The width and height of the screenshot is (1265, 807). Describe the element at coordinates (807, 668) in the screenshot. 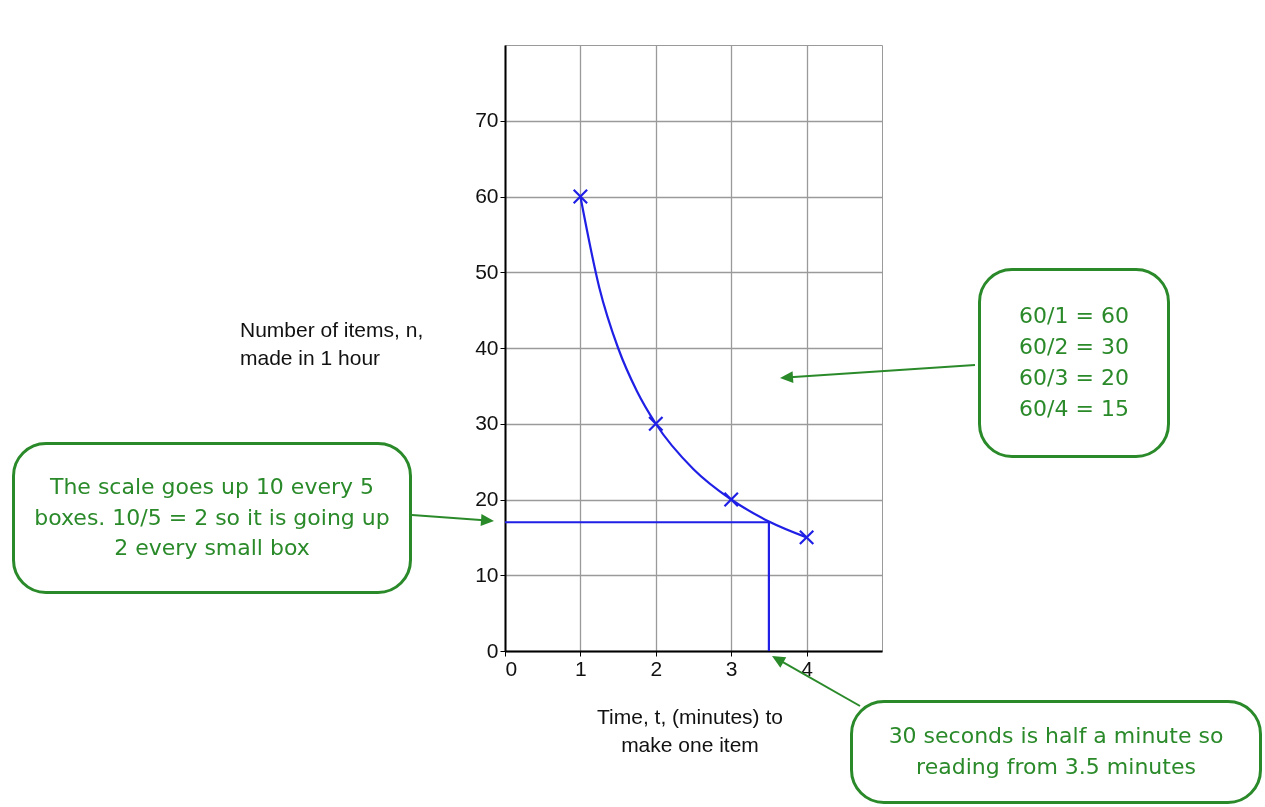

I see `x-tick-label: 4` at that location.